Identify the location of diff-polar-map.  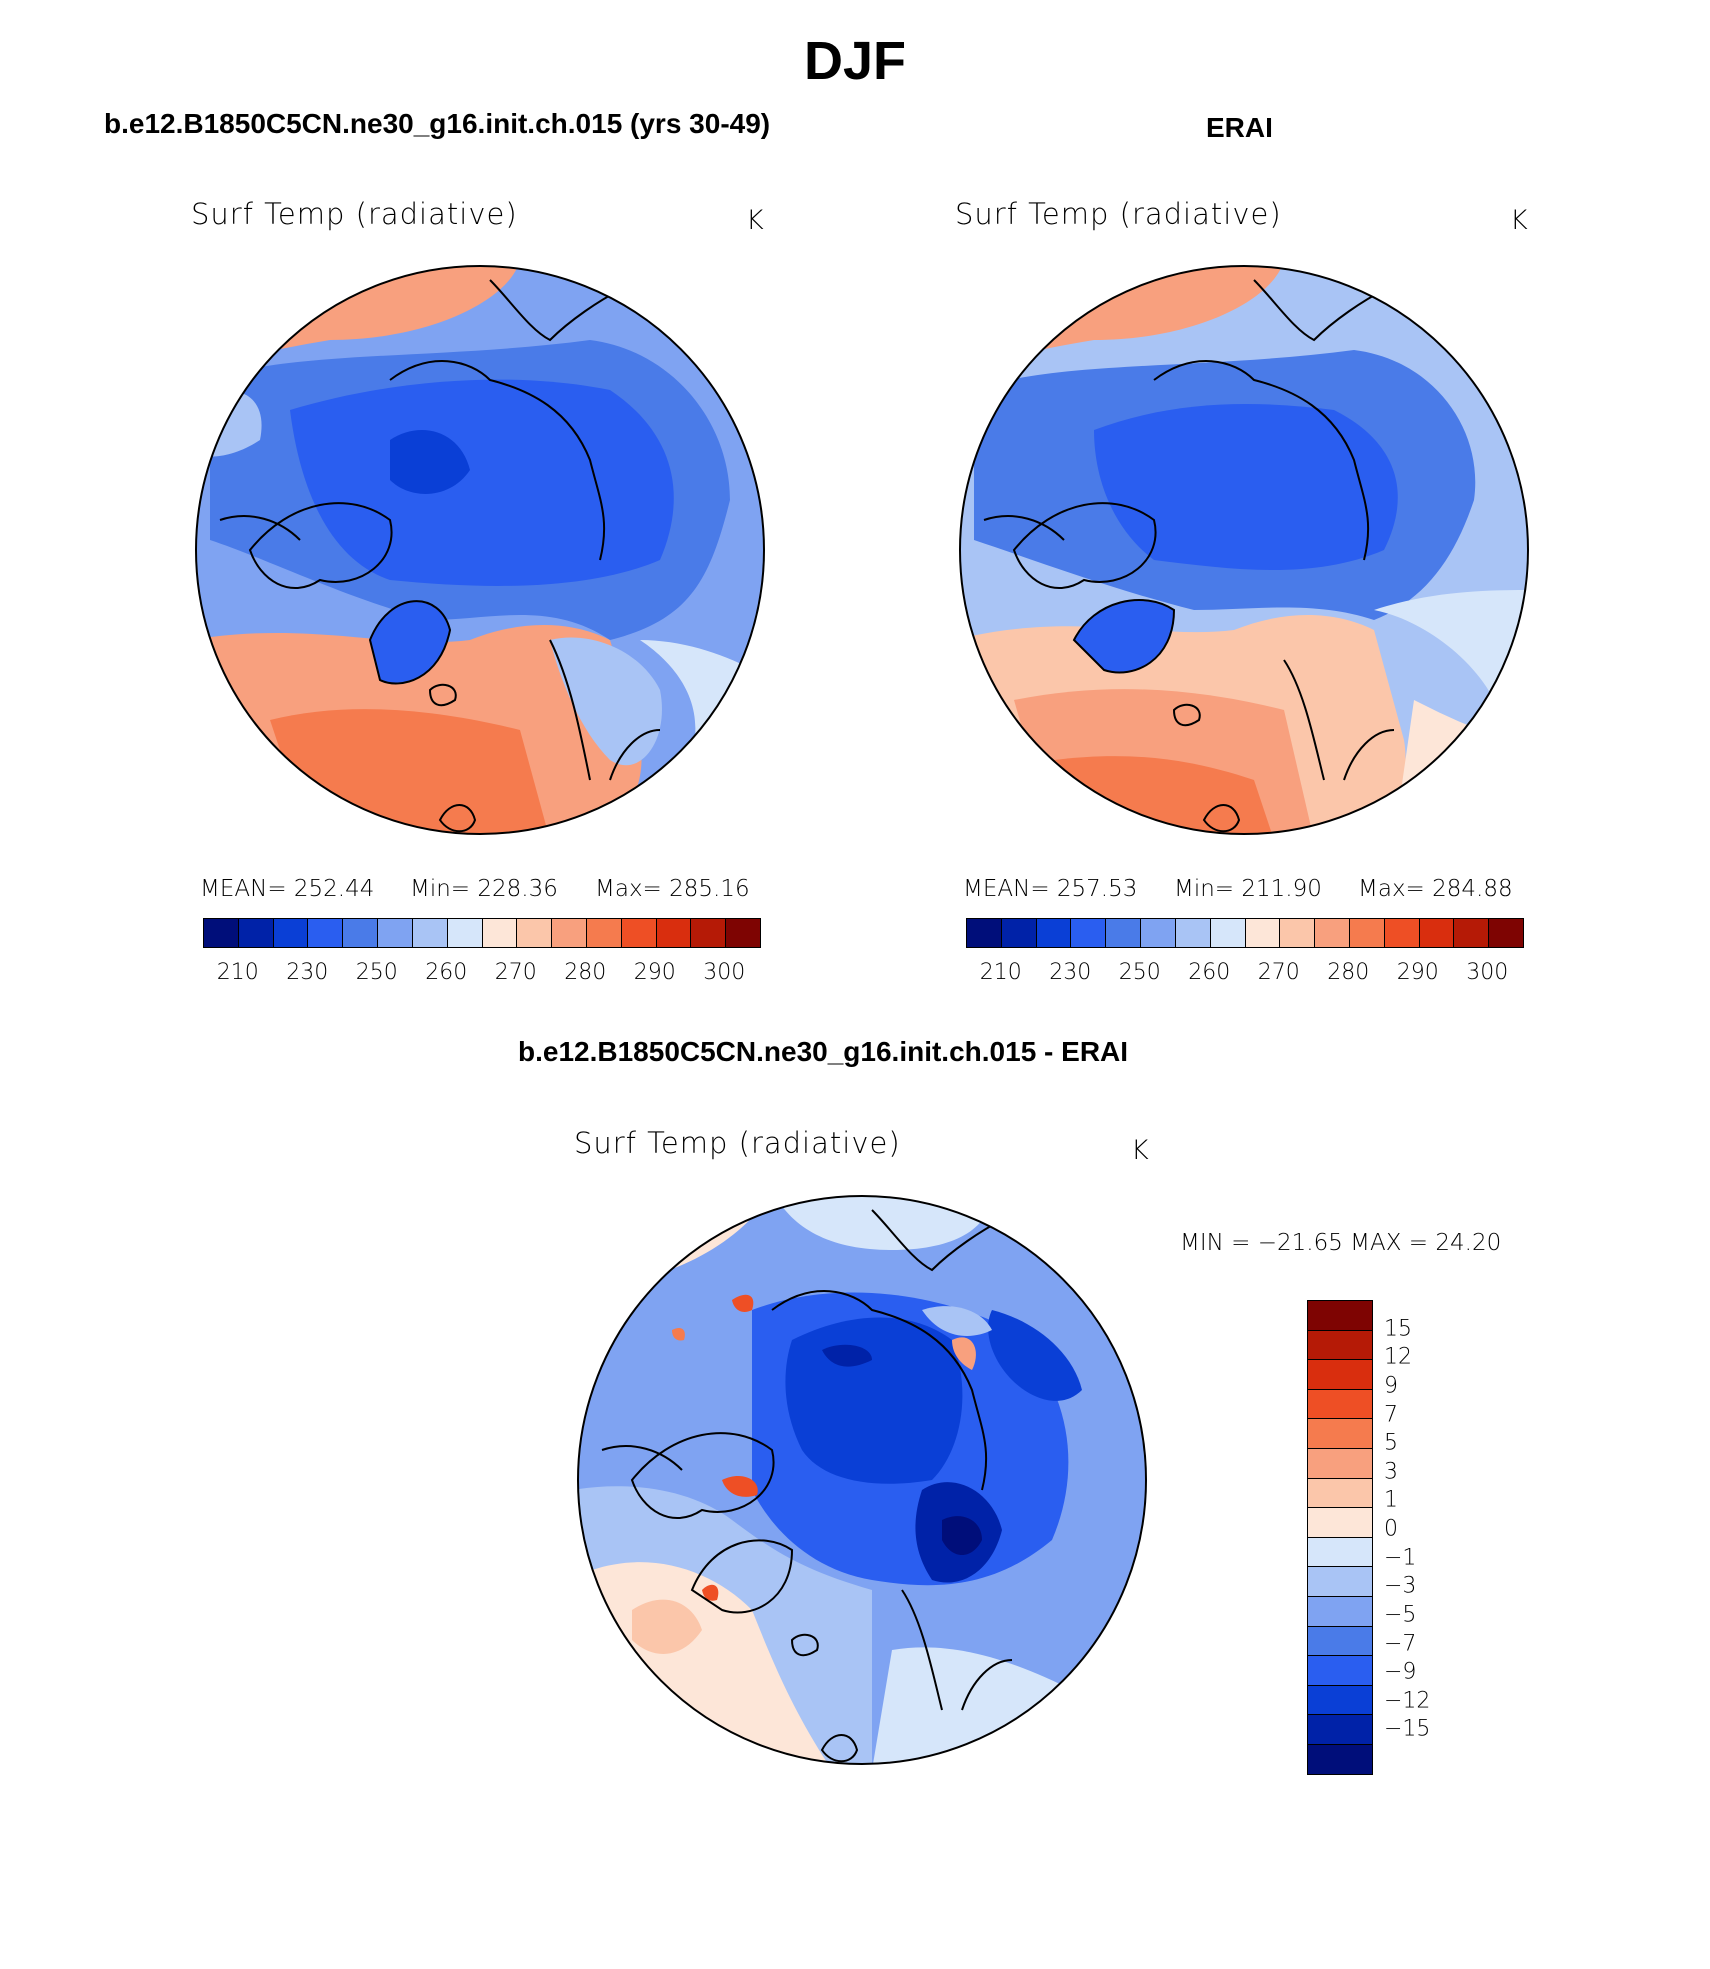
(862, 1480).